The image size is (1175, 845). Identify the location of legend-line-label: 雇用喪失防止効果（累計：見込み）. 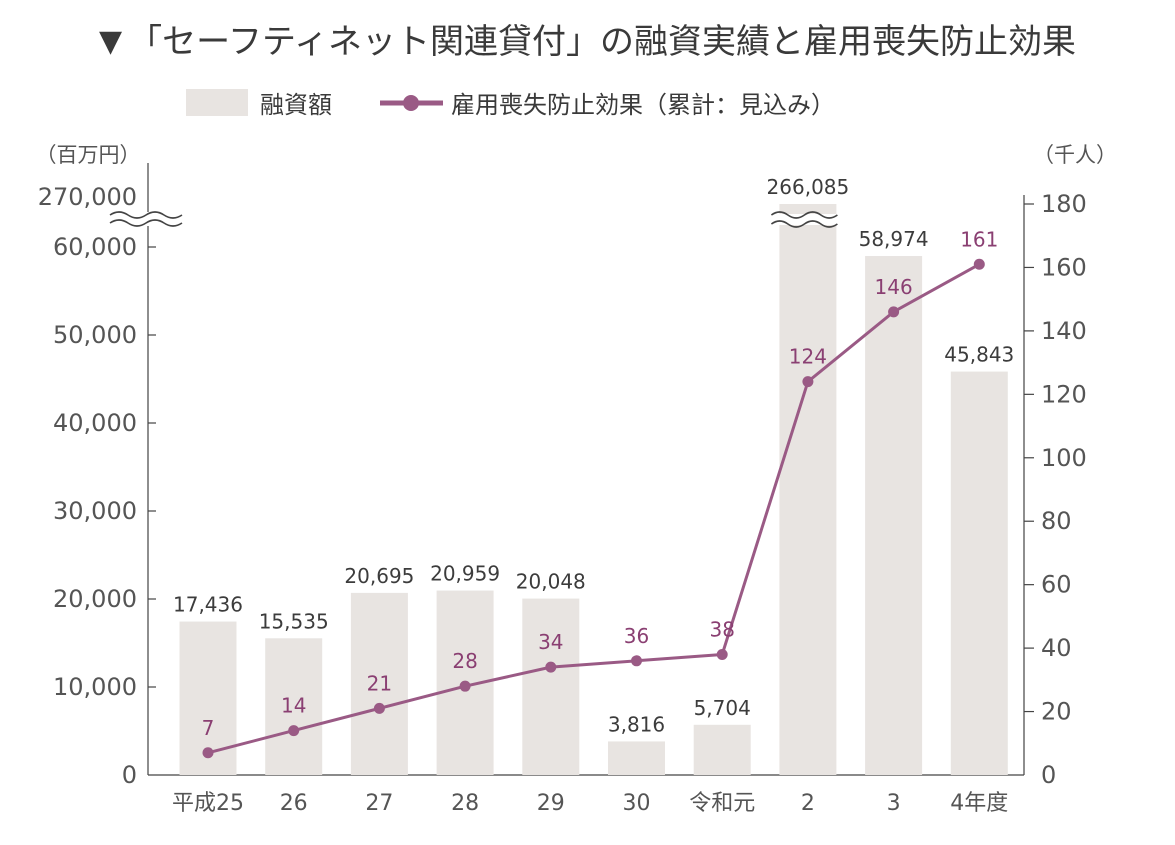
(643, 105).